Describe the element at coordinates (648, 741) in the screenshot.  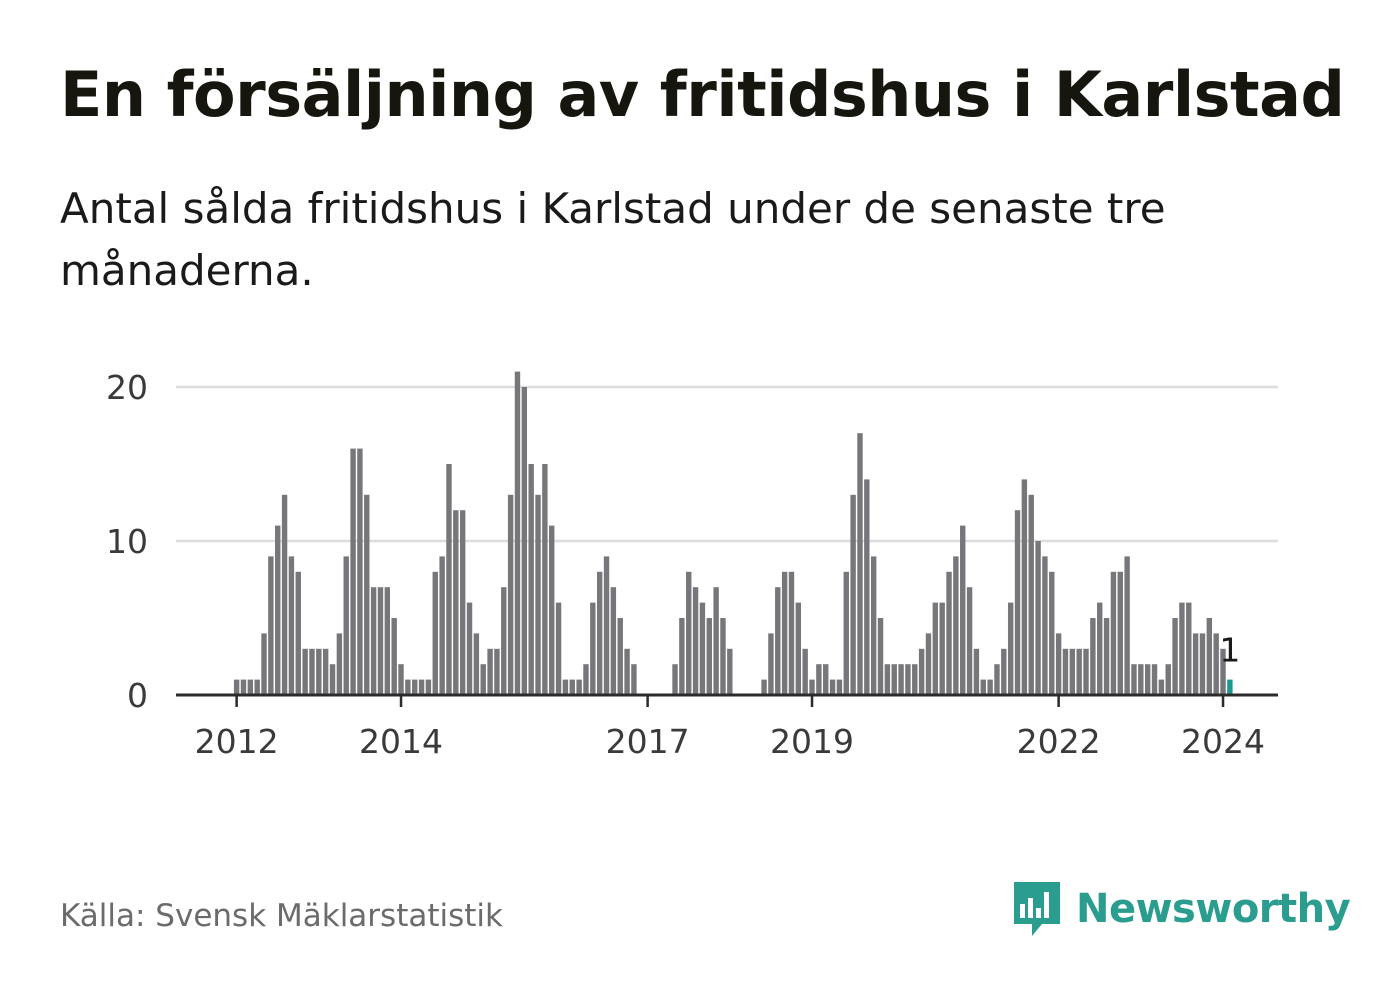
I see `x-tick-label: 2017` at that location.